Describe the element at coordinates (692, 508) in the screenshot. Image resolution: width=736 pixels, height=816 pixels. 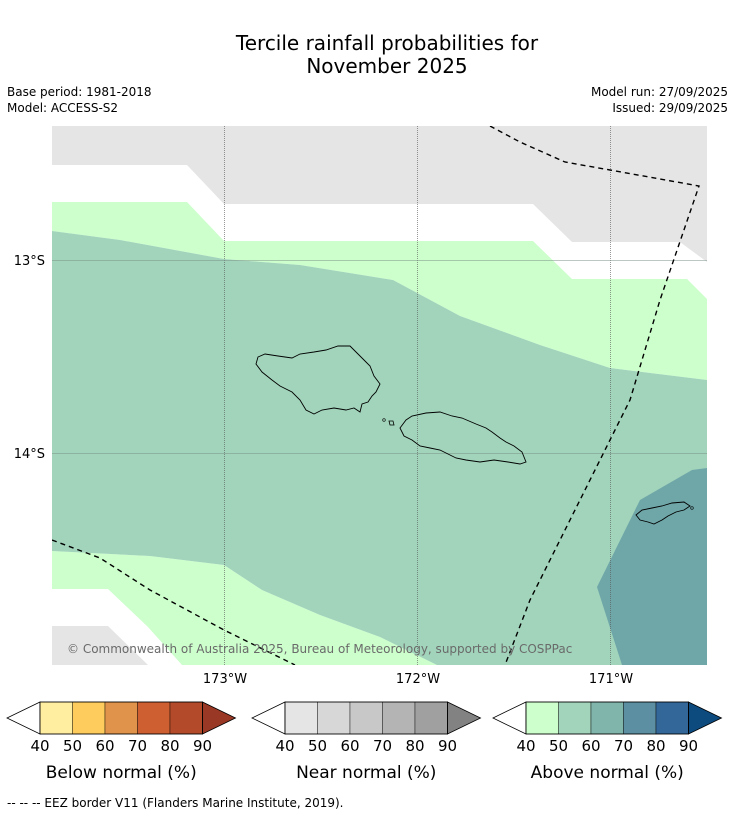
I see `aunuu-islet` at that location.